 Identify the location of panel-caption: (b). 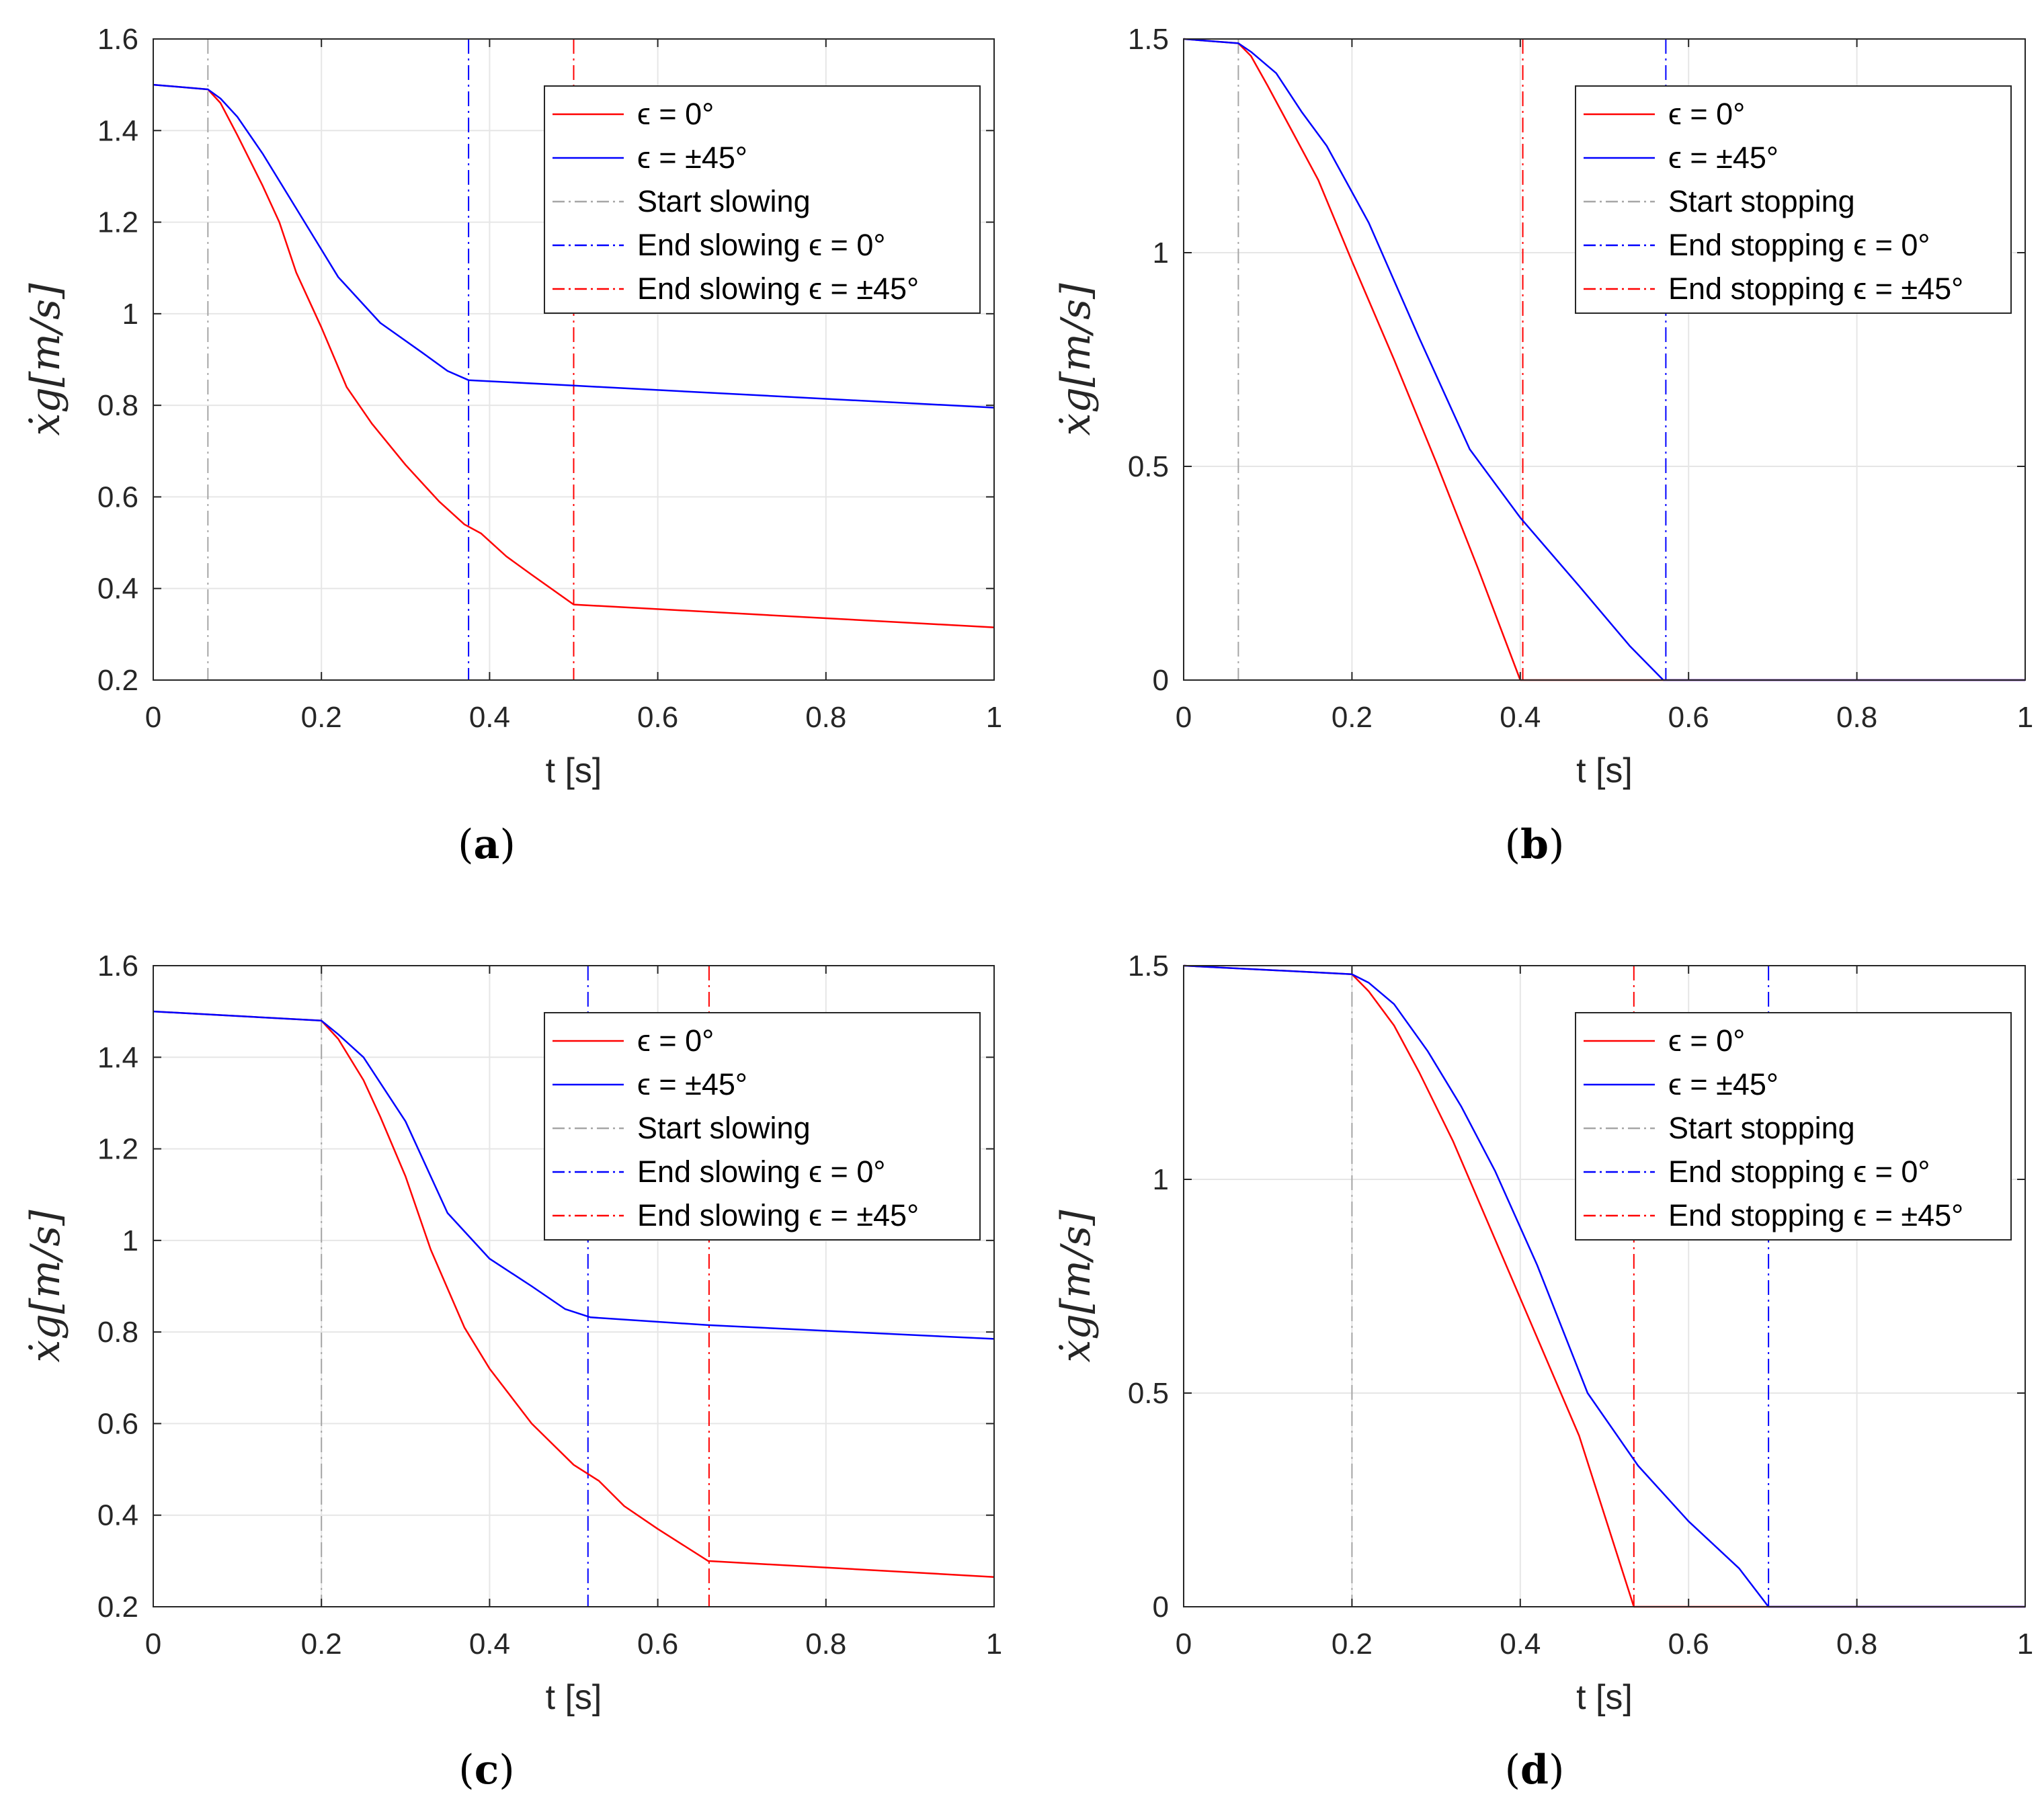
(1535, 845).